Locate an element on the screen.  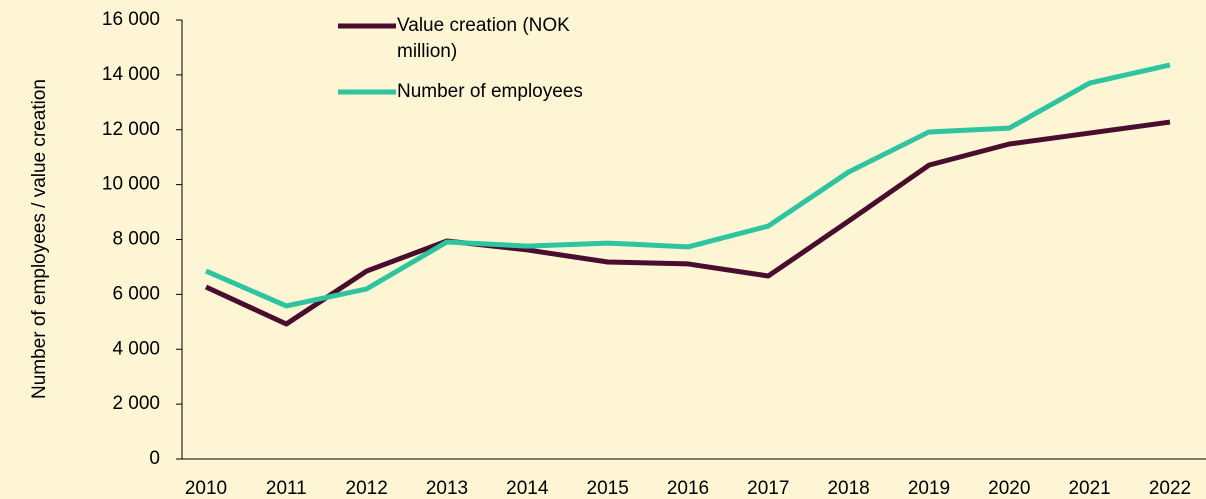
legend-label: Number of employees is located at coordinates (490, 91).